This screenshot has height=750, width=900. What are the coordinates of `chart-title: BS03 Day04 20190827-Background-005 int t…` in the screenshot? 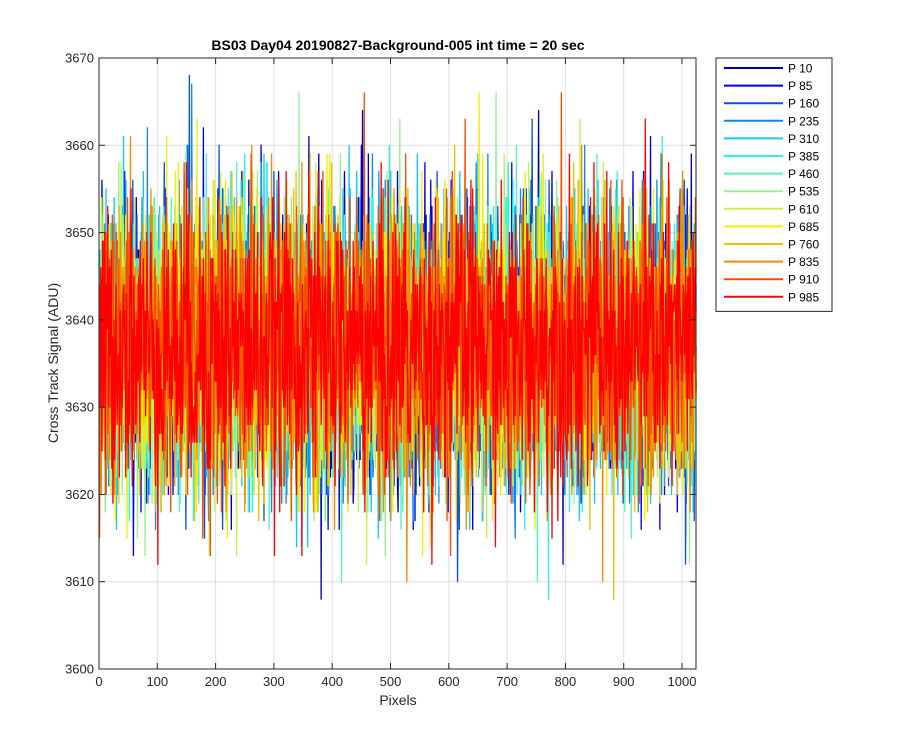 It's located at (397, 45).